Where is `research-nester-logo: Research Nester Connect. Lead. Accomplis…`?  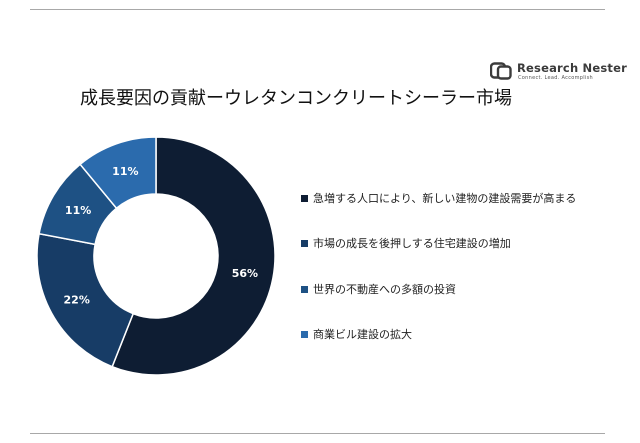
research-nester-logo: Research Nester Connect. Lead. Accomplis… is located at coordinates (558, 72).